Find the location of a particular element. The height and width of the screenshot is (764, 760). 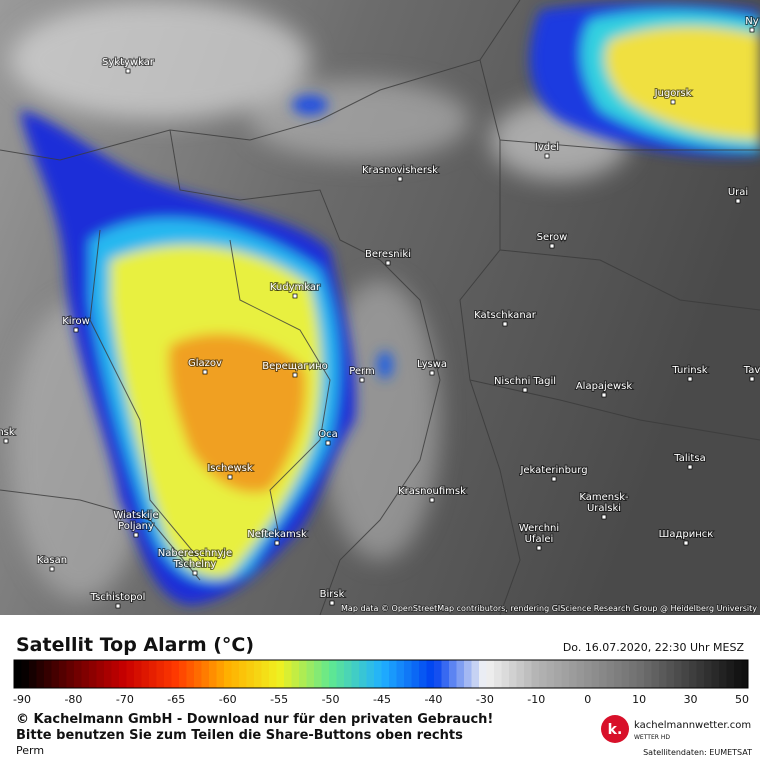

colorbar-tick-label: 10 is located at coordinates (639, 699).